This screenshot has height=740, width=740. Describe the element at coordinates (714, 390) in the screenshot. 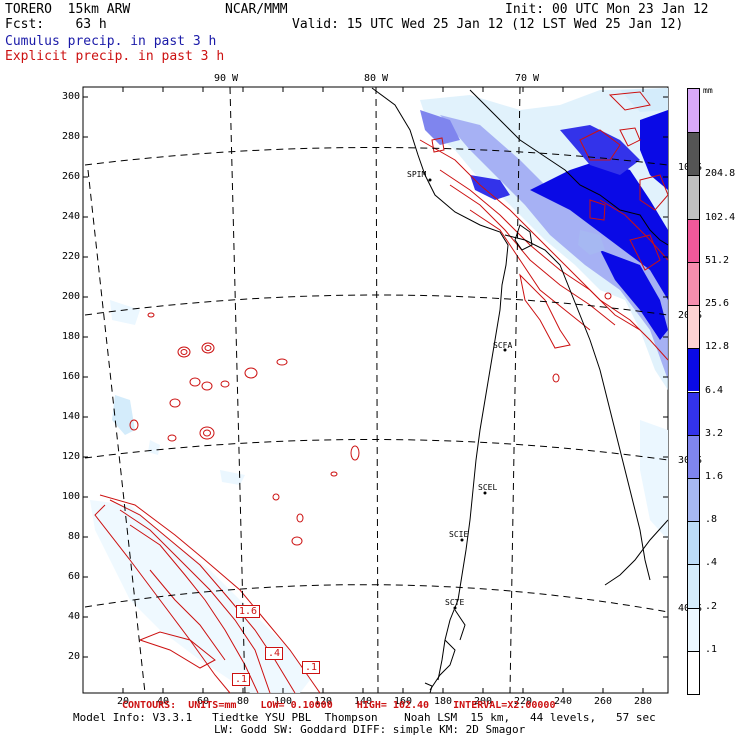

I see `colorbar-level-label: 6.4` at that location.